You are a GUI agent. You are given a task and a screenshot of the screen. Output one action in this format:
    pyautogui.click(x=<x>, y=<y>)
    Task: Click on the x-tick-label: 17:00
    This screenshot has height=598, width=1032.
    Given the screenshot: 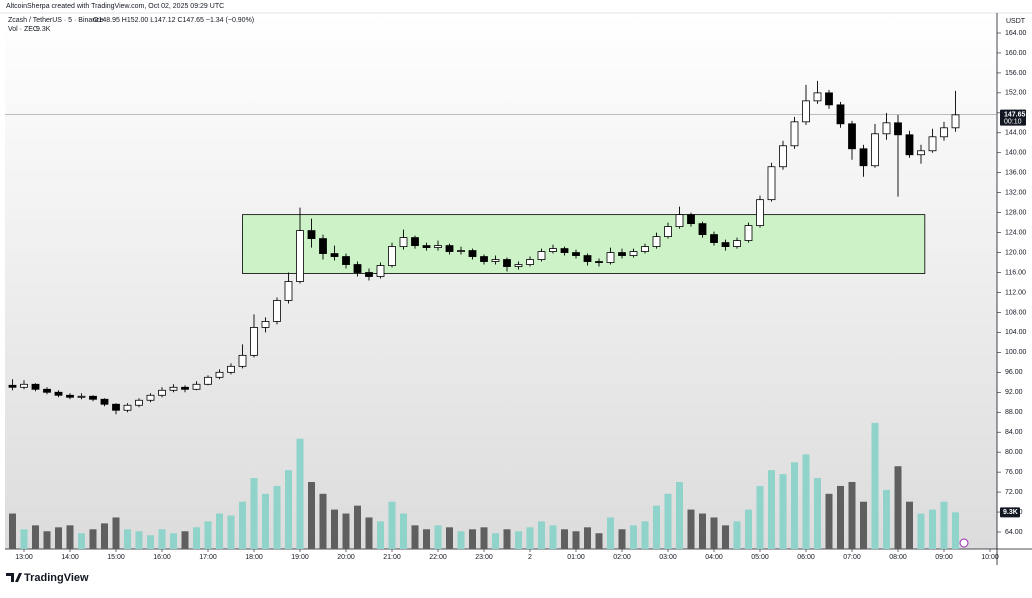 What is the action you would take?
    pyautogui.click(x=208, y=557)
    